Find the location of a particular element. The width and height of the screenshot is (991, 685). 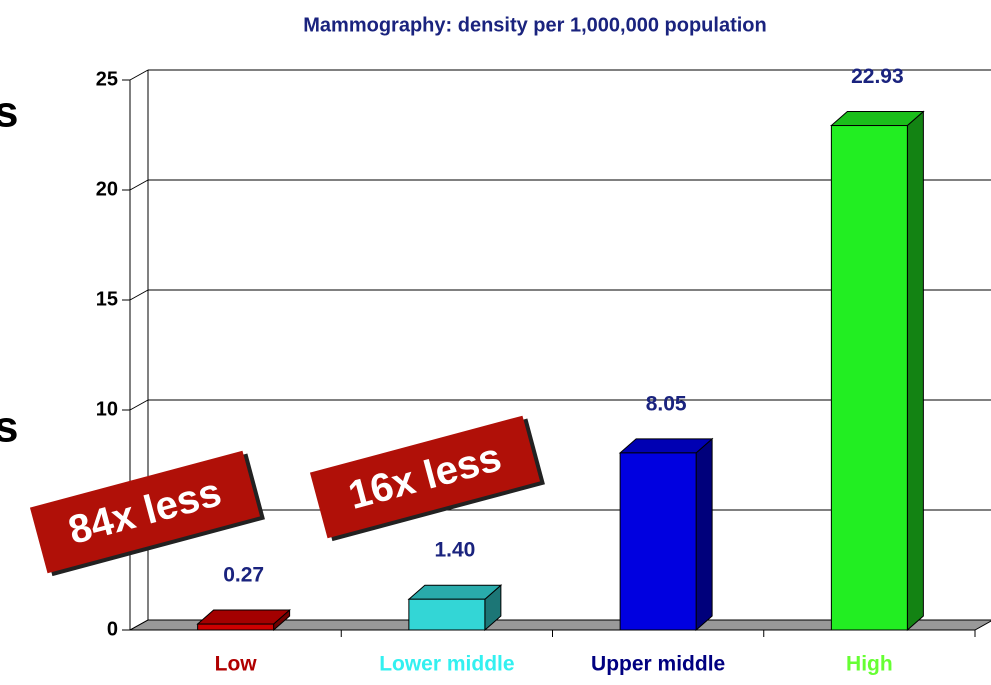

value-label: 1.40 is located at coordinates (454, 550).